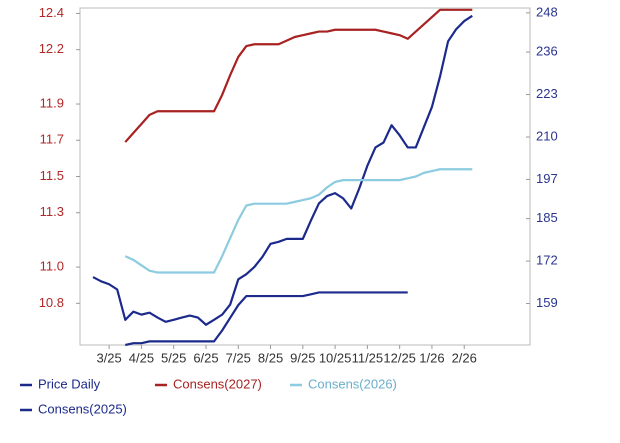 Image resolution: width=620 pixels, height=443 pixels. Describe the element at coordinates (108, 357) in the screenshot. I see `x-tick-label: 3/25` at that location.